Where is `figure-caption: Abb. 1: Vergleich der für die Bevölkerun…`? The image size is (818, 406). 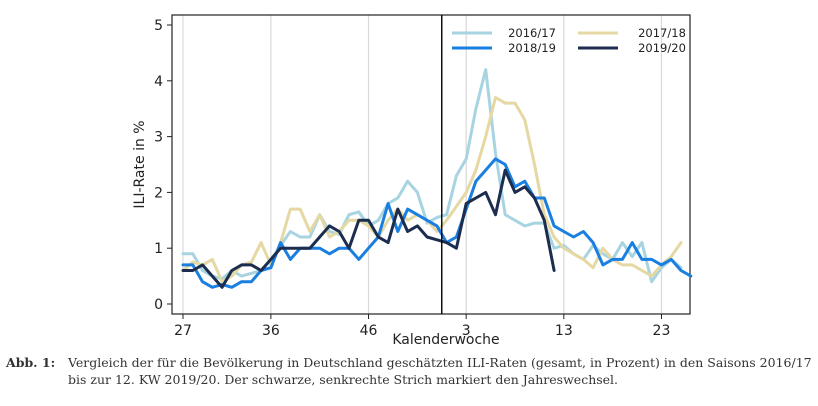 figure-caption: Abb. 1: Vergleich der für die Bevölkerun… is located at coordinates (409, 371).